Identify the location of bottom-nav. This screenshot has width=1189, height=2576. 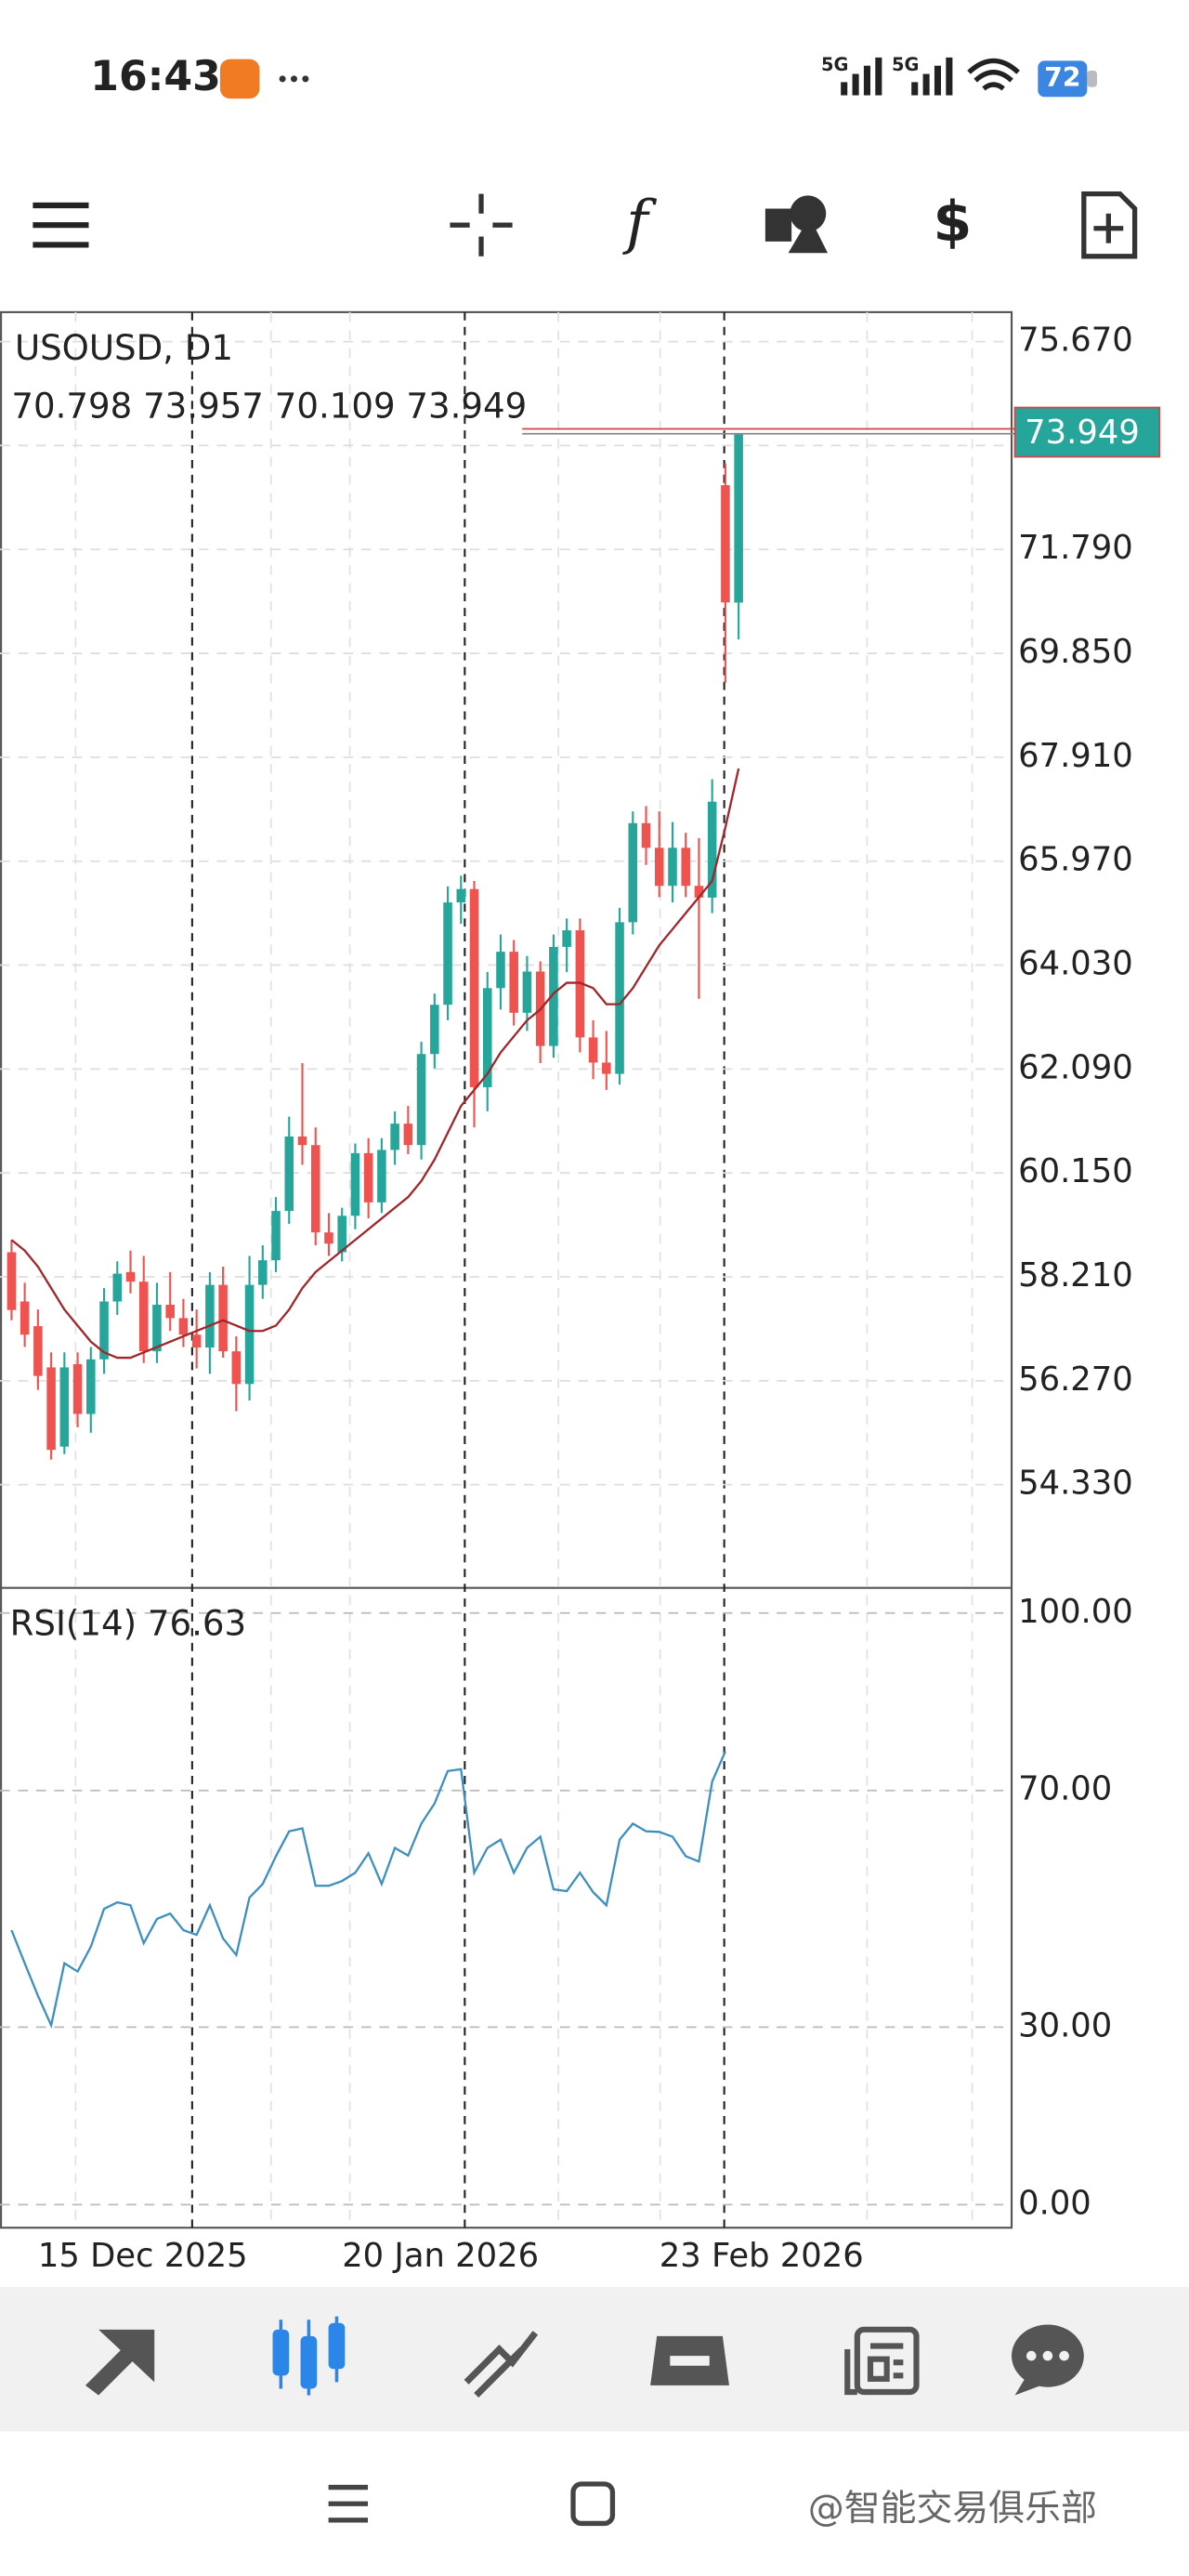
(594, 2359).